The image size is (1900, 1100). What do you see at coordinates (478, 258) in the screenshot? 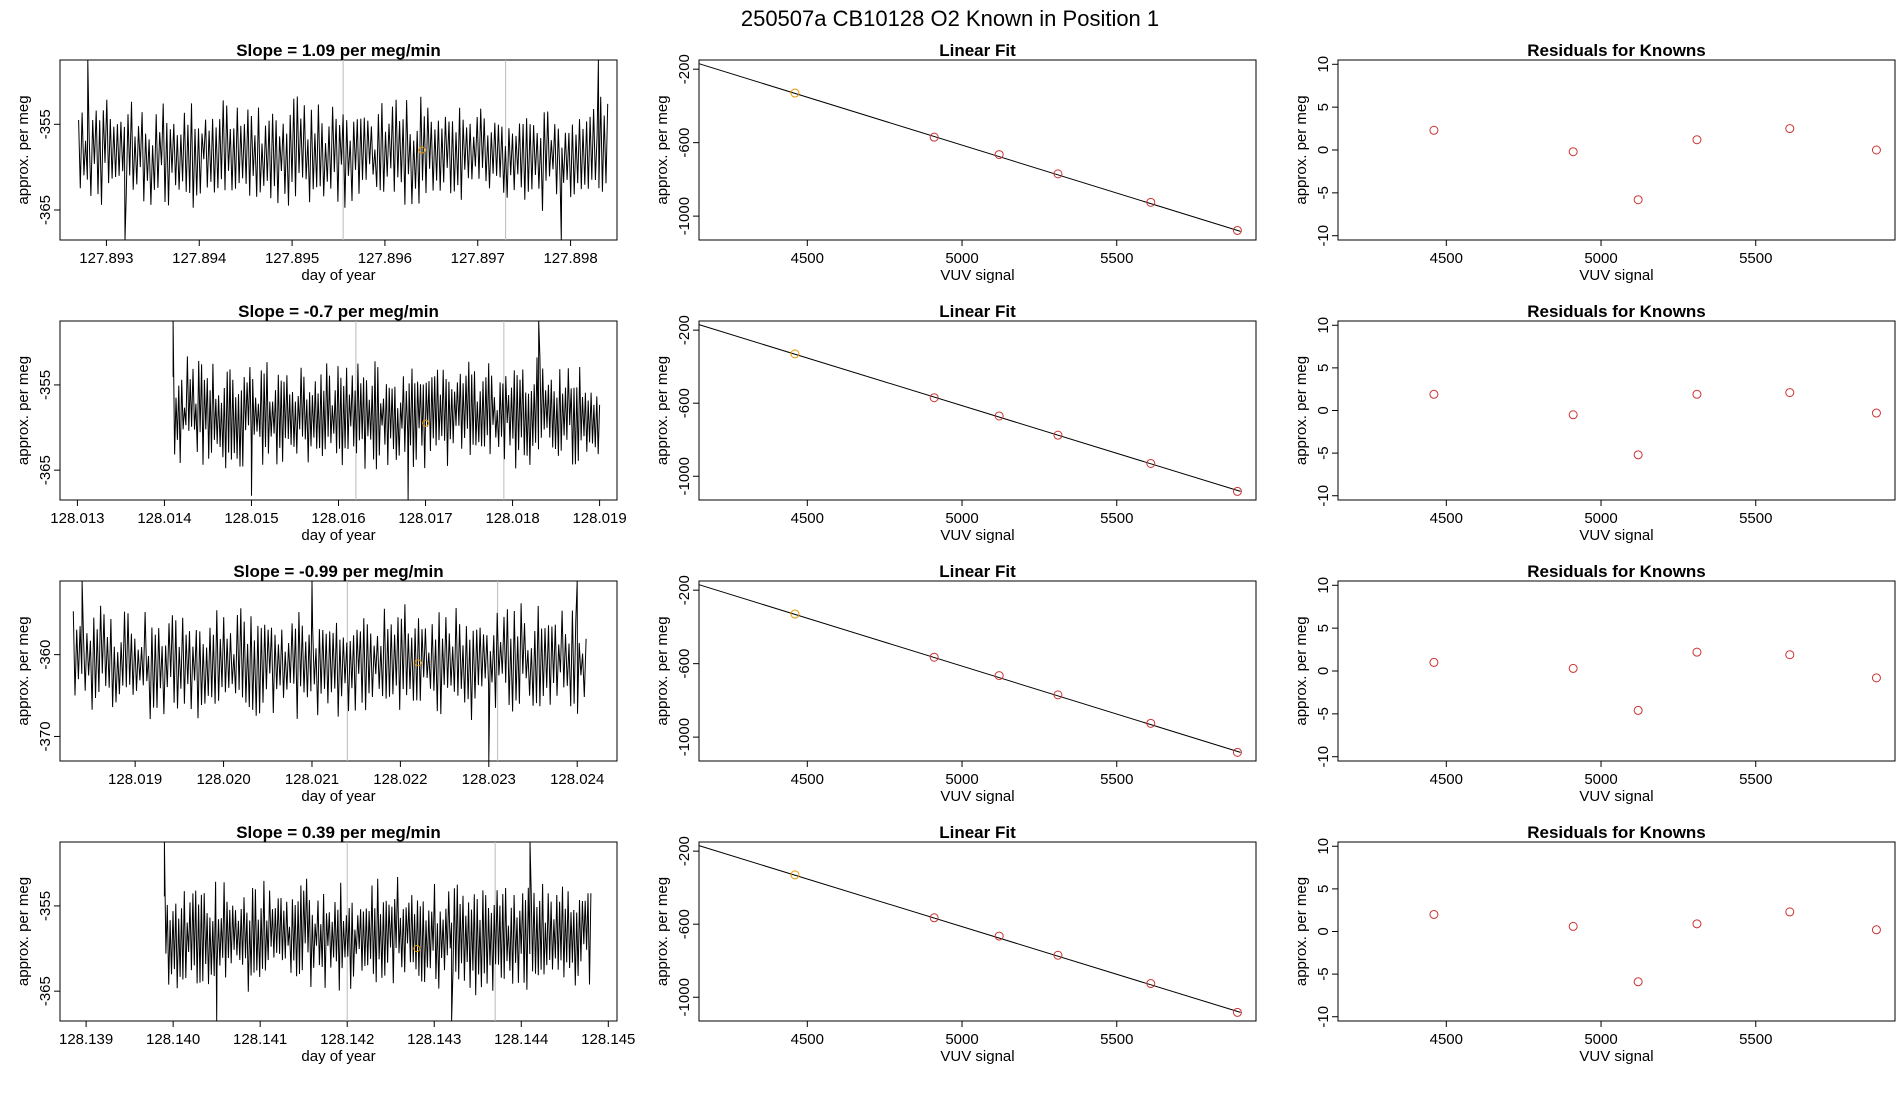
I see `x-tick-label: 127.897` at bounding box center [478, 258].